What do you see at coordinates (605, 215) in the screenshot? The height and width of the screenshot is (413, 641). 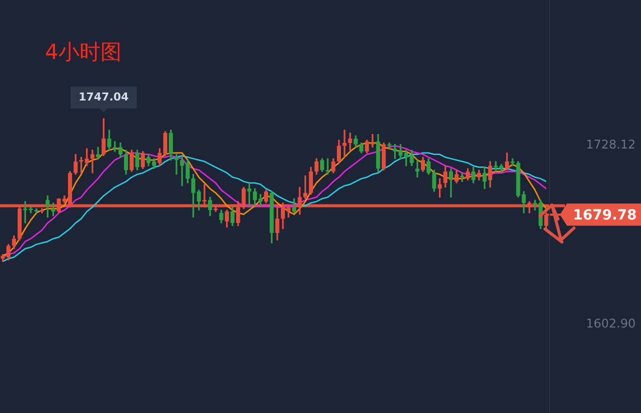 I see `ref-line-label: 1679.78` at bounding box center [605, 215].